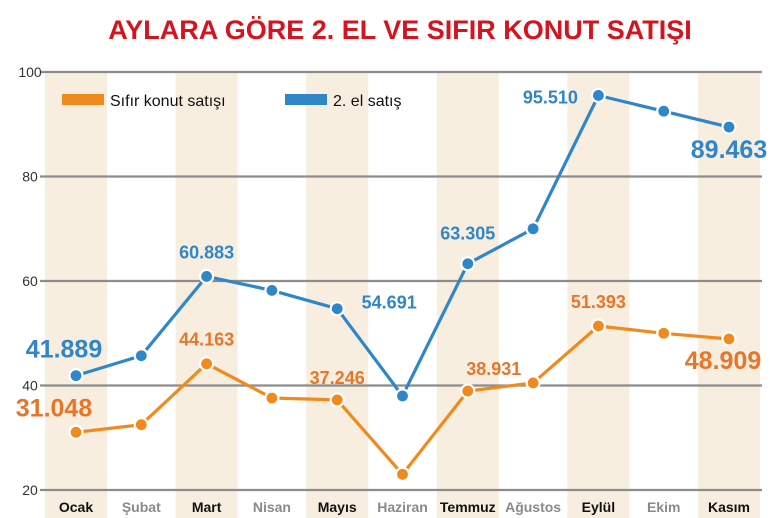 The width and height of the screenshot is (770, 518). What do you see at coordinates (231, 101) in the screenshot?
I see `legend: Sıfır konut satışı 2. el satış` at bounding box center [231, 101].